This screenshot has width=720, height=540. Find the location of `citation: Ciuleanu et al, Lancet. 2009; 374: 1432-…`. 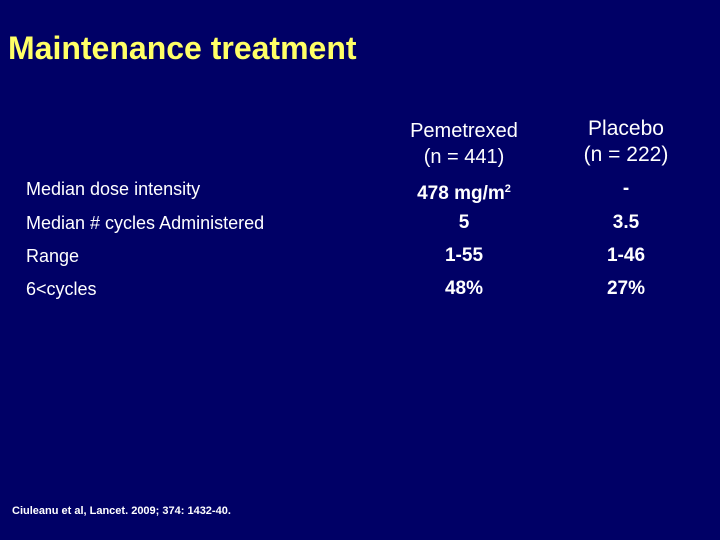

citation: Ciuleanu et al, Lancet. 2009; 374: 1432-… is located at coordinates (121, 511).